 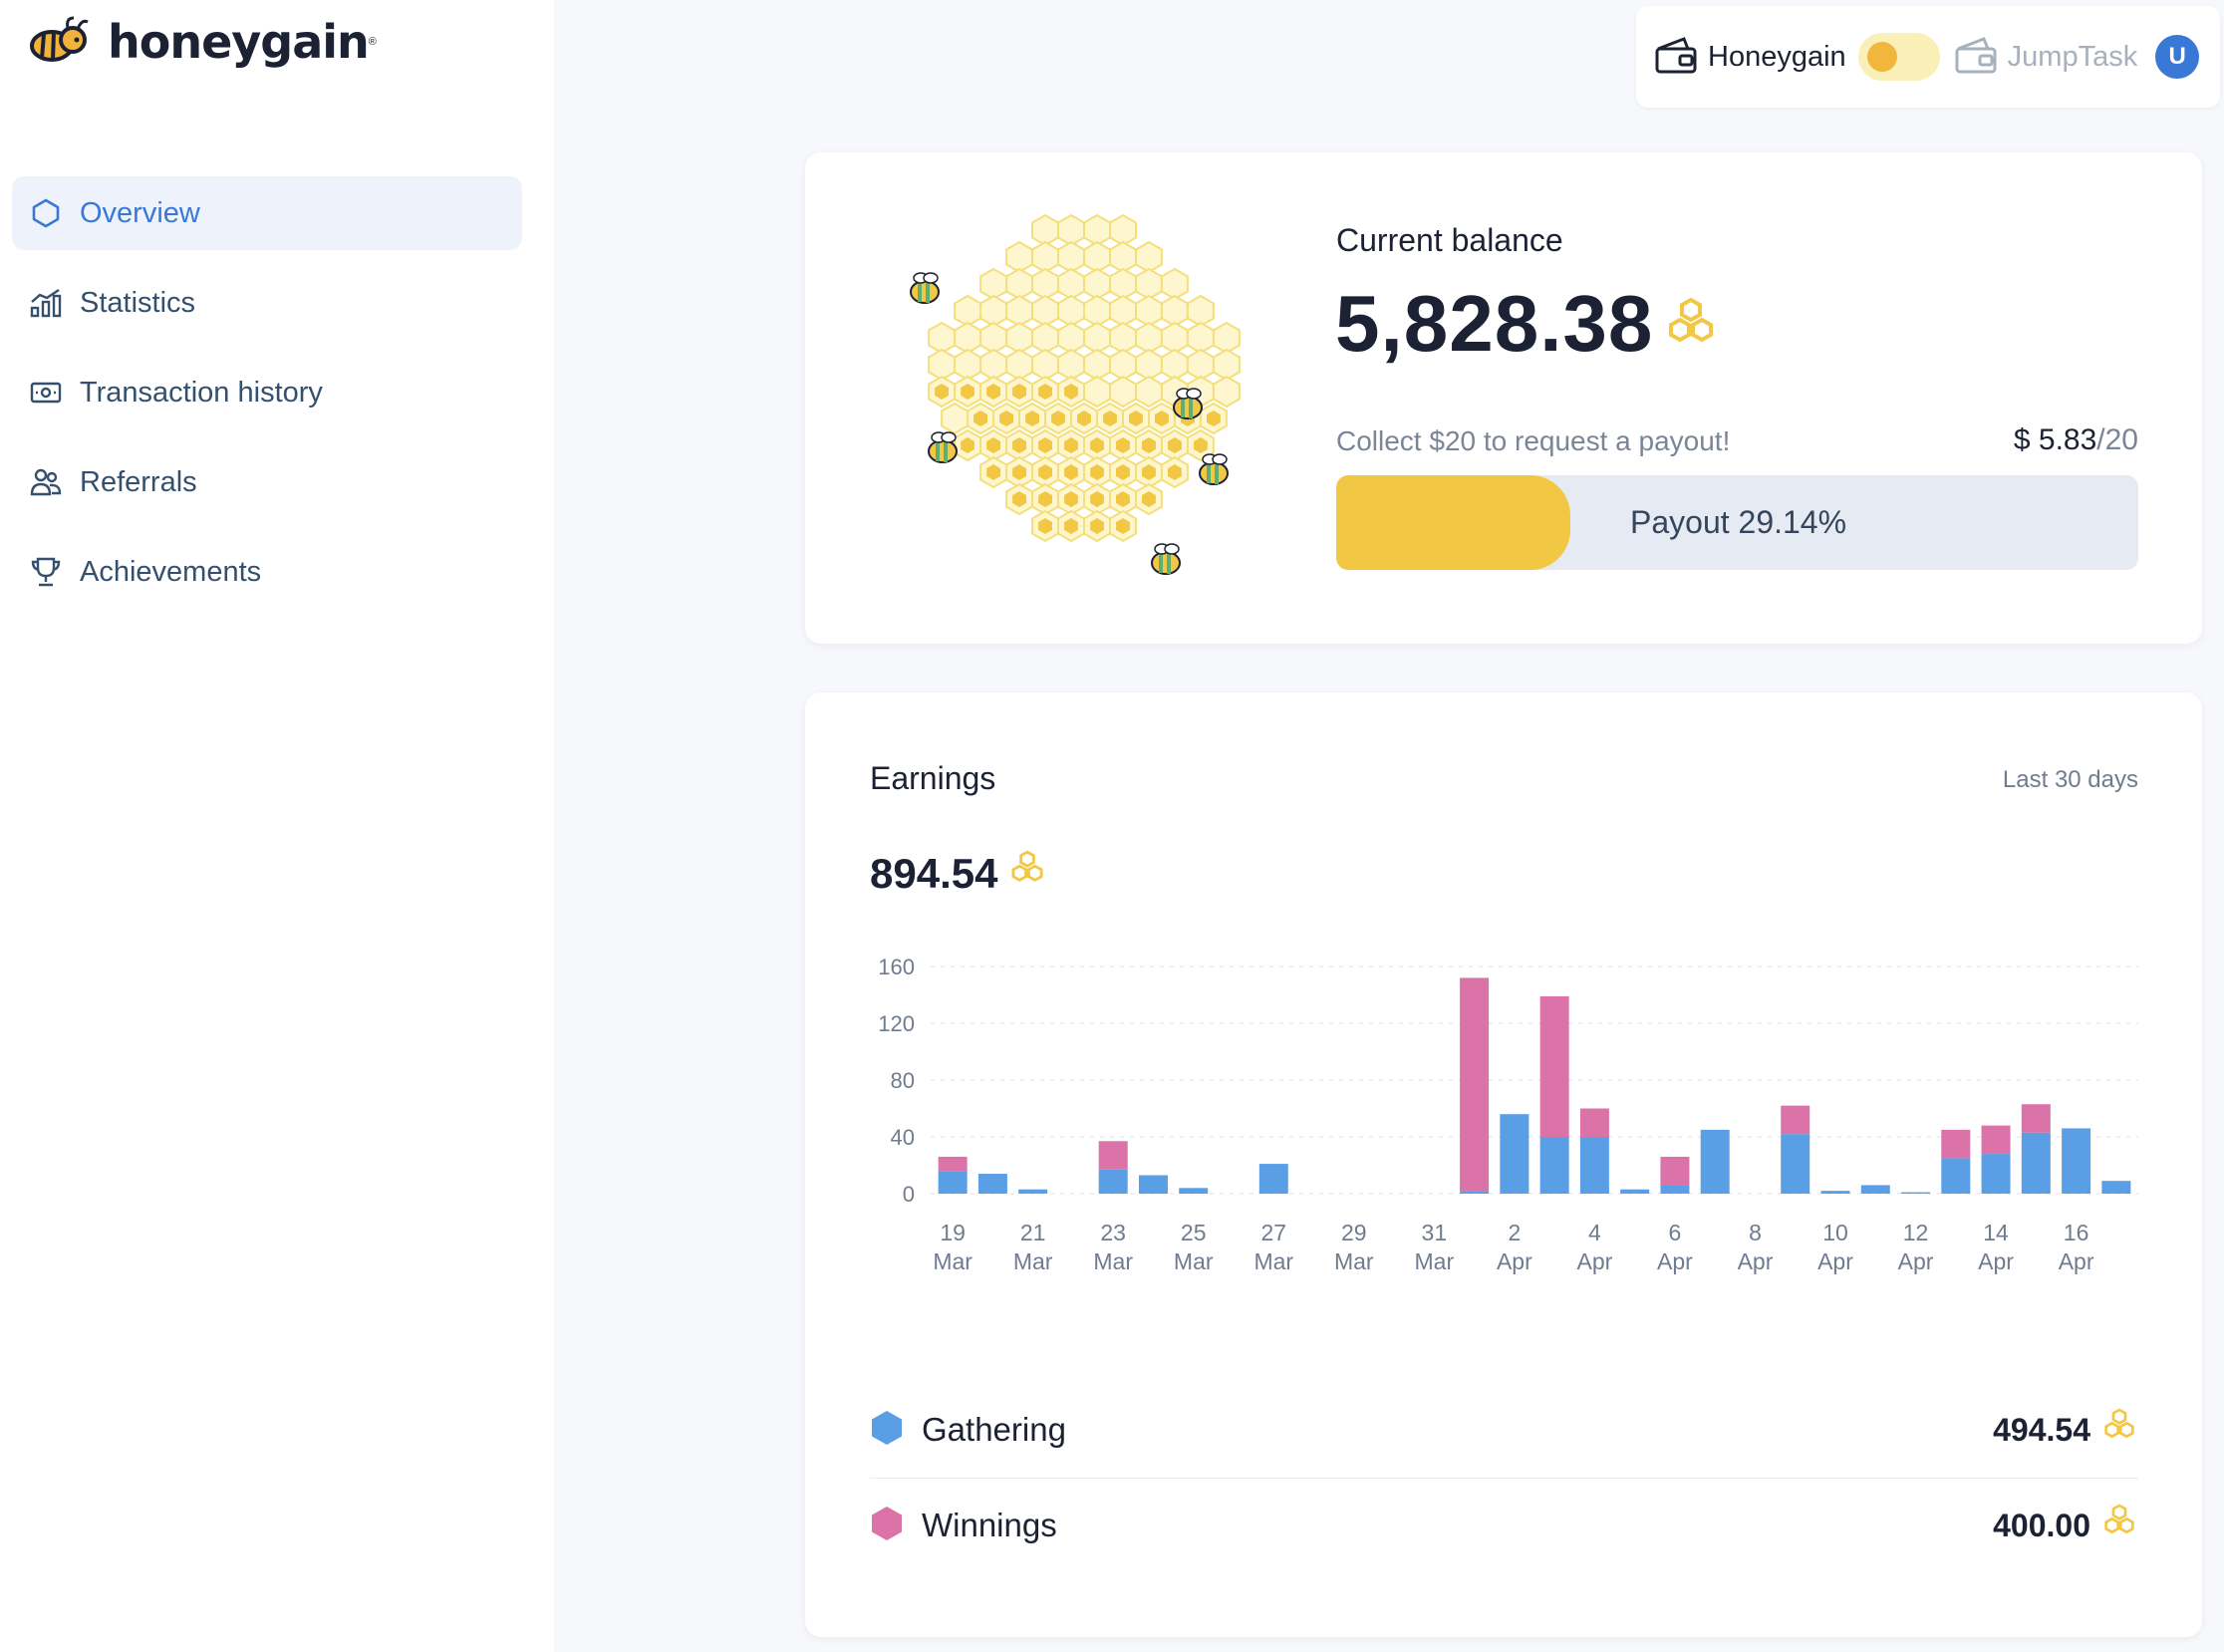 What do you see at coordinates (2072, 56) in the screenshot?
I see `jumptask-wallet-label: JumpTask` at bounding box center [2072, 56].